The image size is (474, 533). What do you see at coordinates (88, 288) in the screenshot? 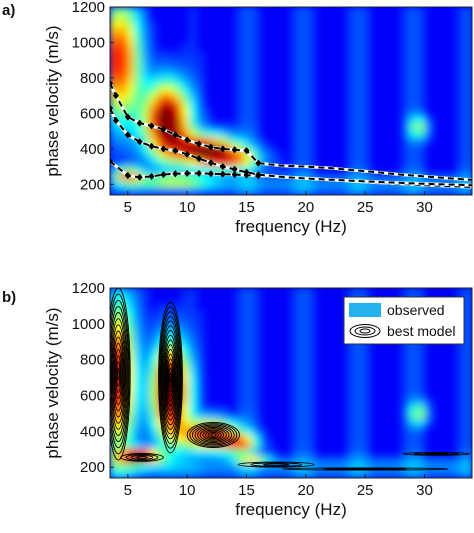
I see `y-tick-label: 1200` at bounding box center [88, 288].